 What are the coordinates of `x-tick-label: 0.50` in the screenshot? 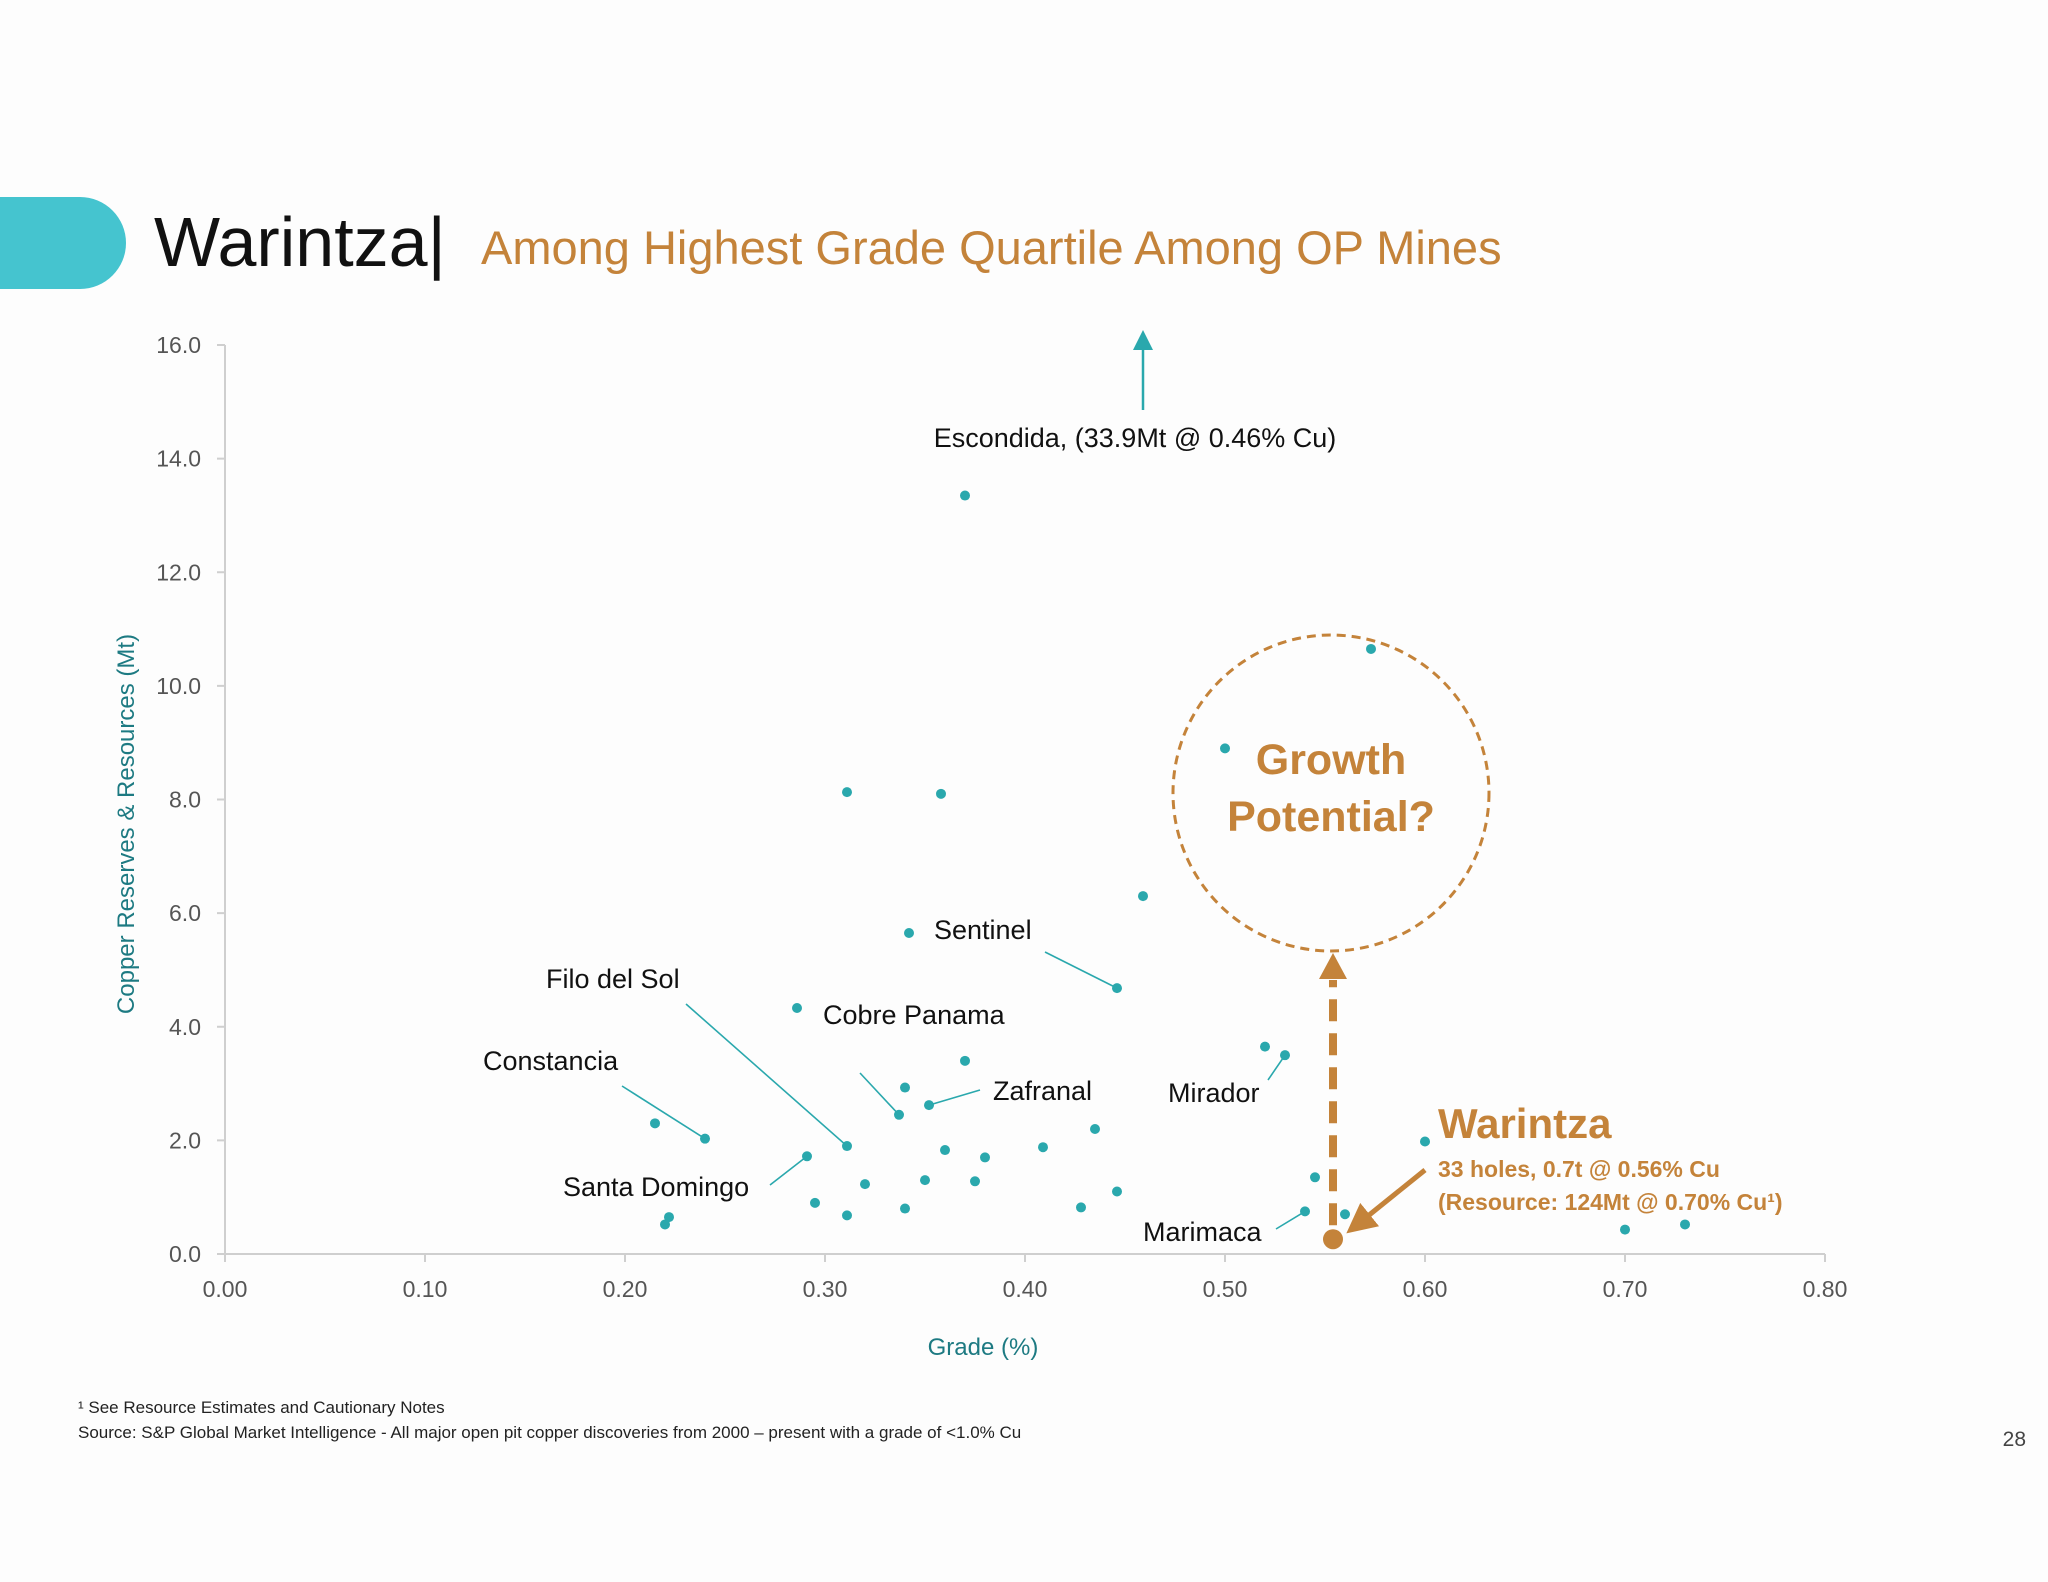 It's located at (1225, 1289).